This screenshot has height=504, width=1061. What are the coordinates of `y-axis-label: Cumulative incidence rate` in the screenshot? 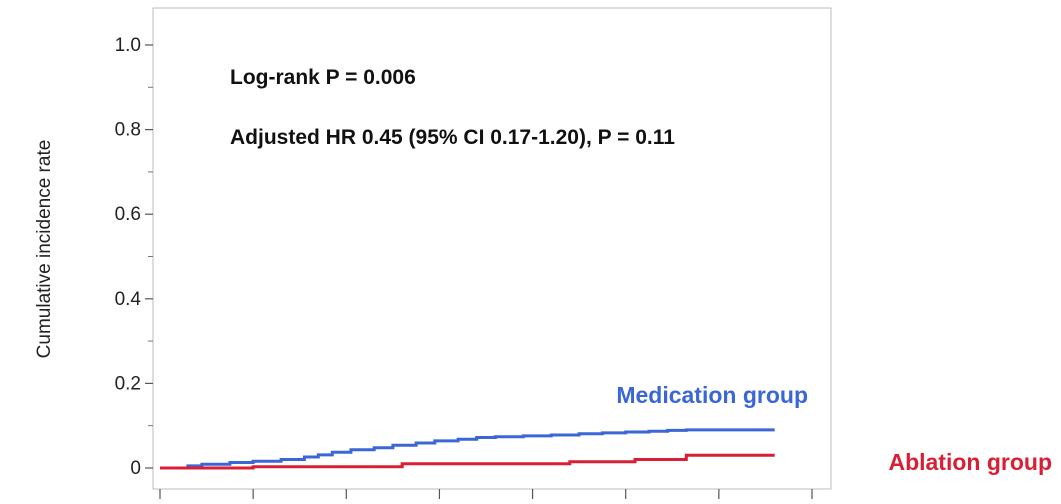 It's located at (44, 249).